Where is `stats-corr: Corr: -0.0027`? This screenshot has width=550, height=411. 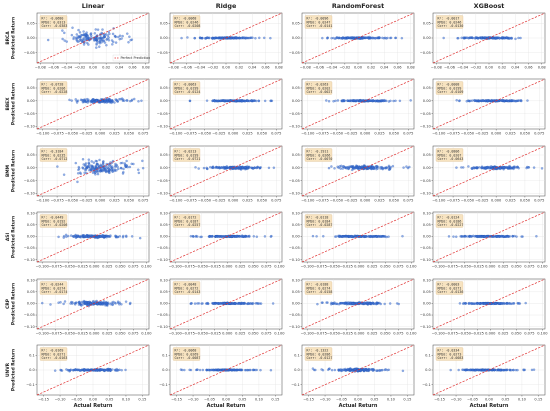 stats-corr: Corr: -0.0027 is located at coordinates (320, 92).